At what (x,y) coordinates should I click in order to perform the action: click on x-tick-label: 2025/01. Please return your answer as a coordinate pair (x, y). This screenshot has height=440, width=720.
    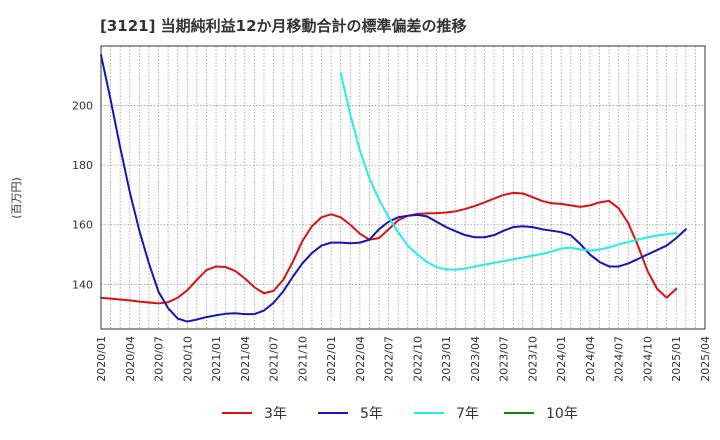
    Looking at the image, I should click on (676, 359).